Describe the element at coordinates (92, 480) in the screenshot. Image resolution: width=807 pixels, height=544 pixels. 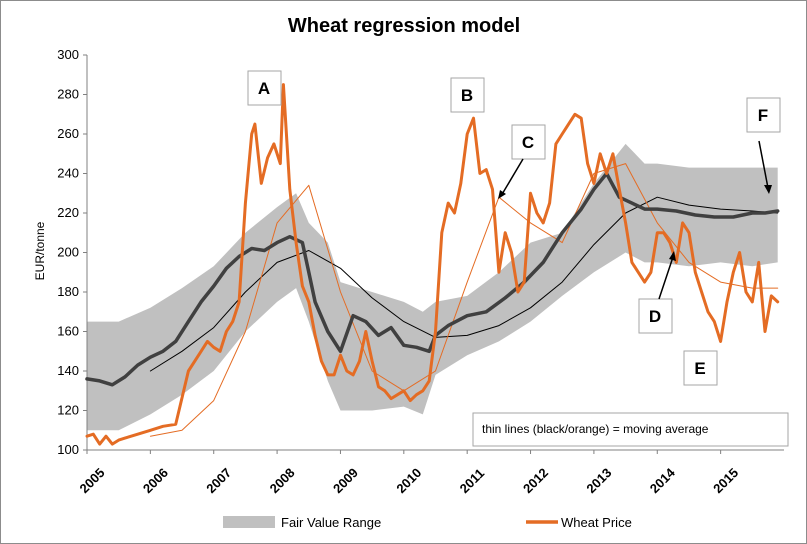
I see `x-tick-label: 2005` at that location.